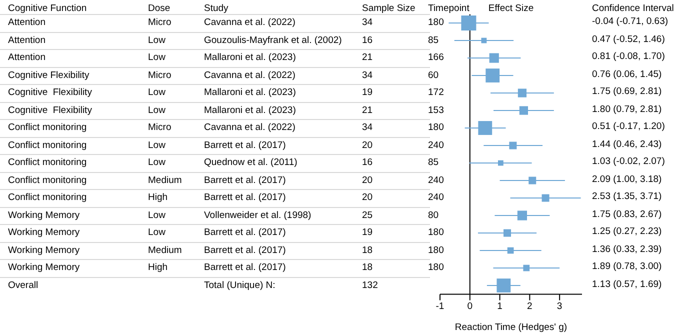 The height and width of the screenshot is (334, 677). Describe the element at coordinates (559, 306) in the screenshot. I see `x-tick-label: 3` at that location.